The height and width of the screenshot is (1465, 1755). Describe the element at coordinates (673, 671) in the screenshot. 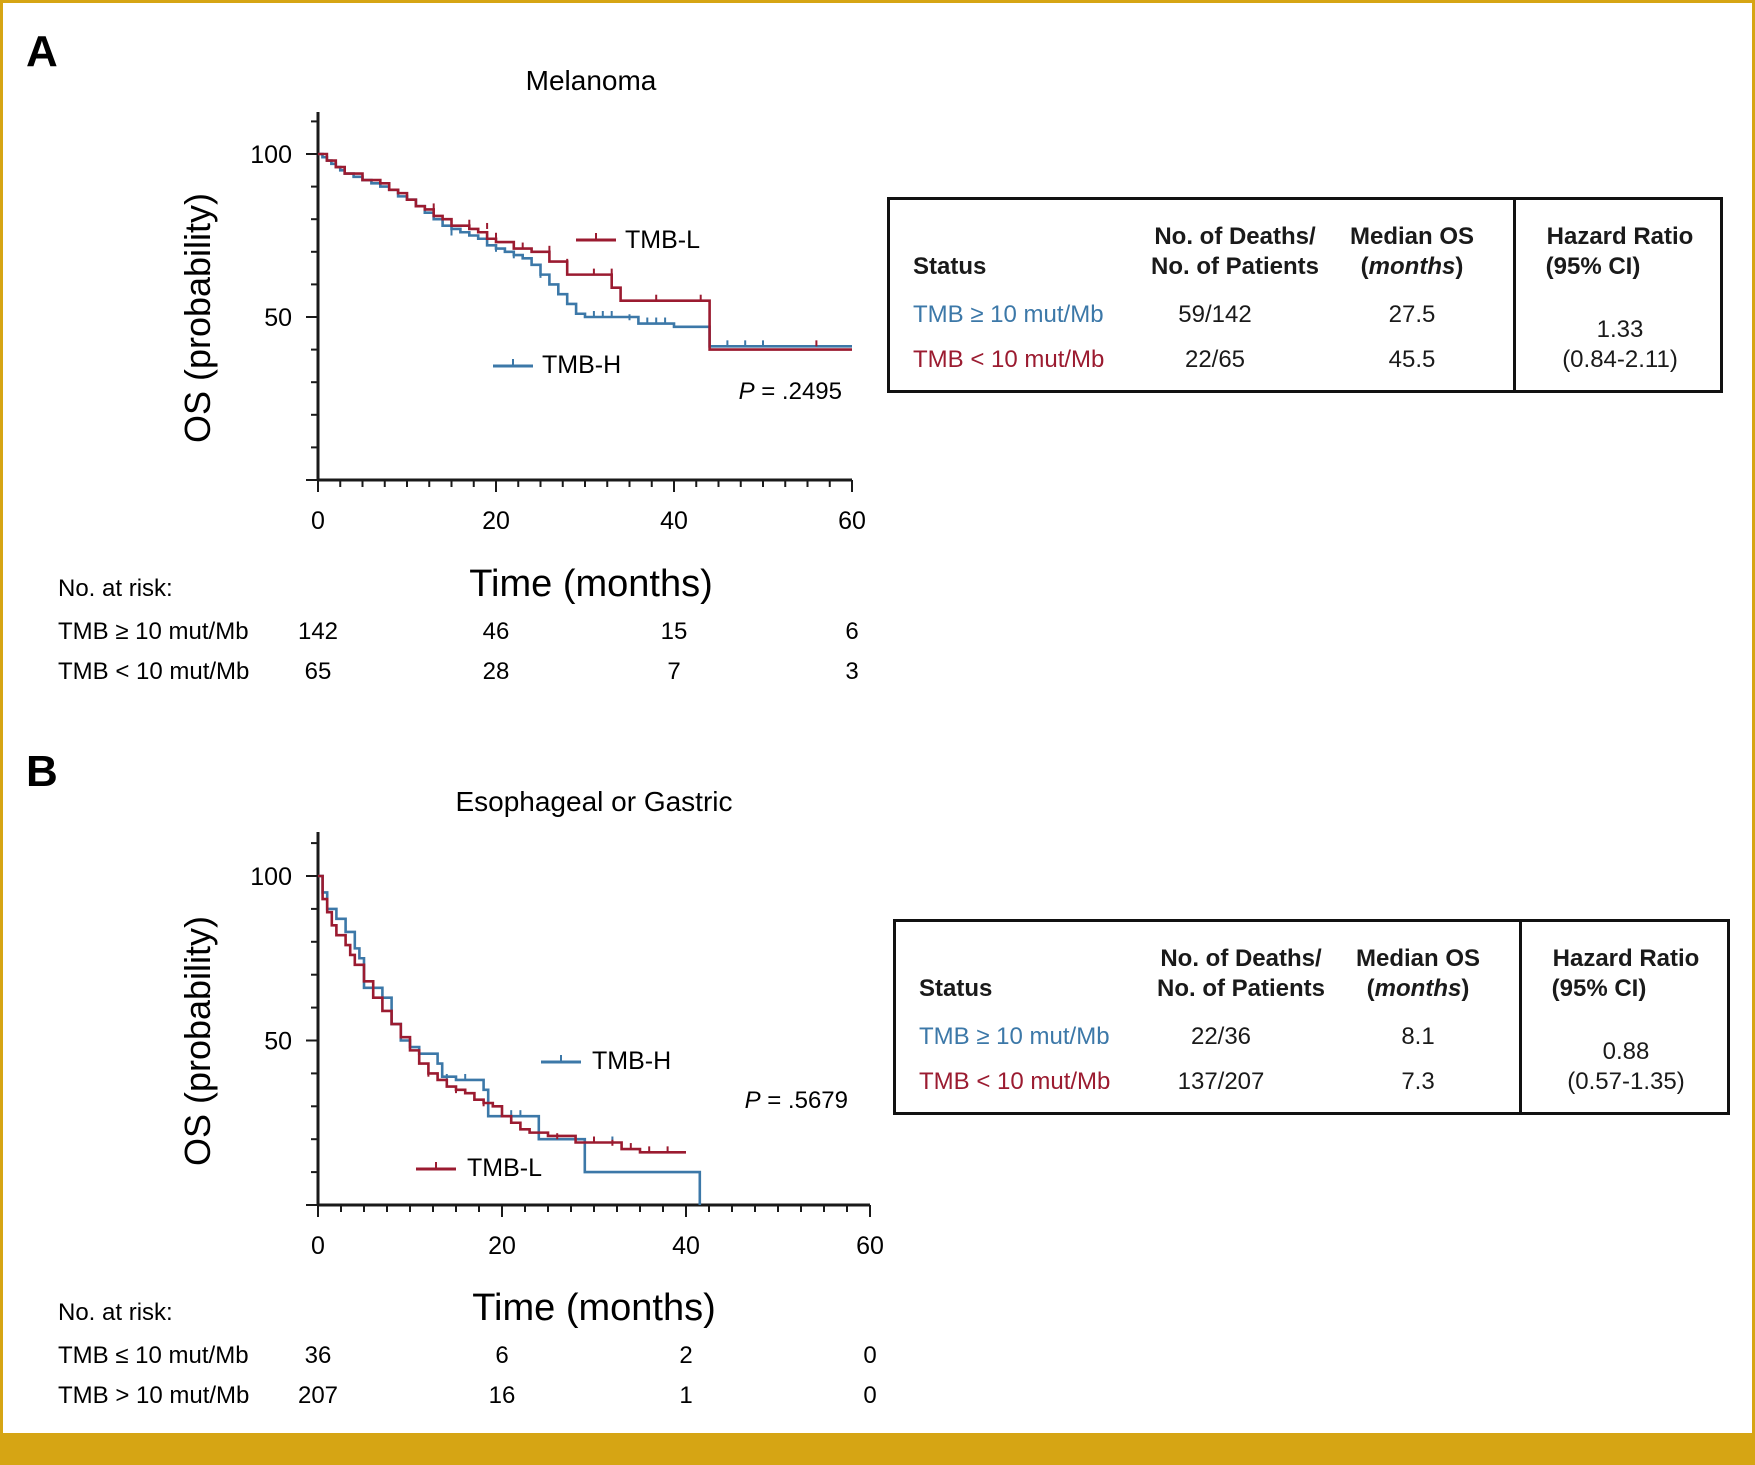

I see `risk-value: 7` at that location.